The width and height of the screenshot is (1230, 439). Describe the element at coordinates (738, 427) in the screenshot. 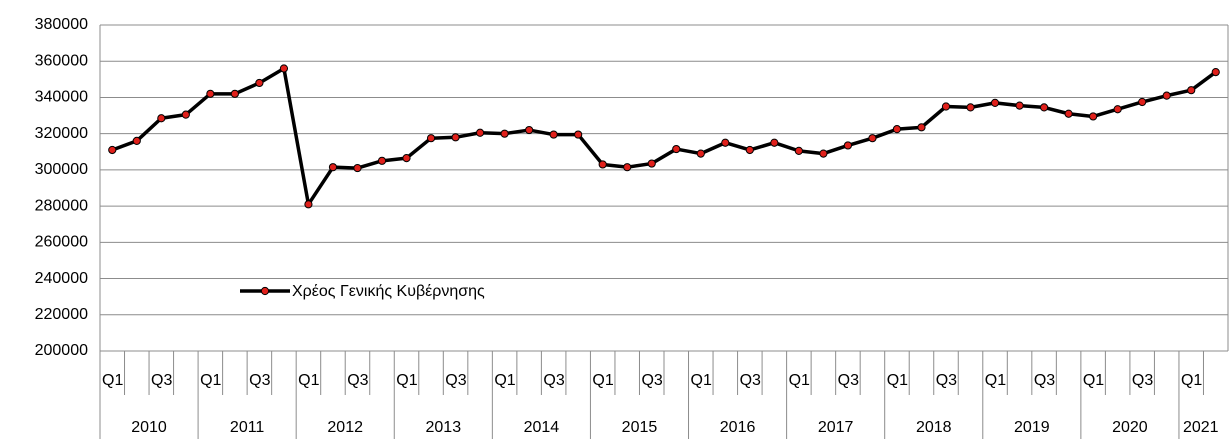

I see `x-group-label: 2016` at that location.